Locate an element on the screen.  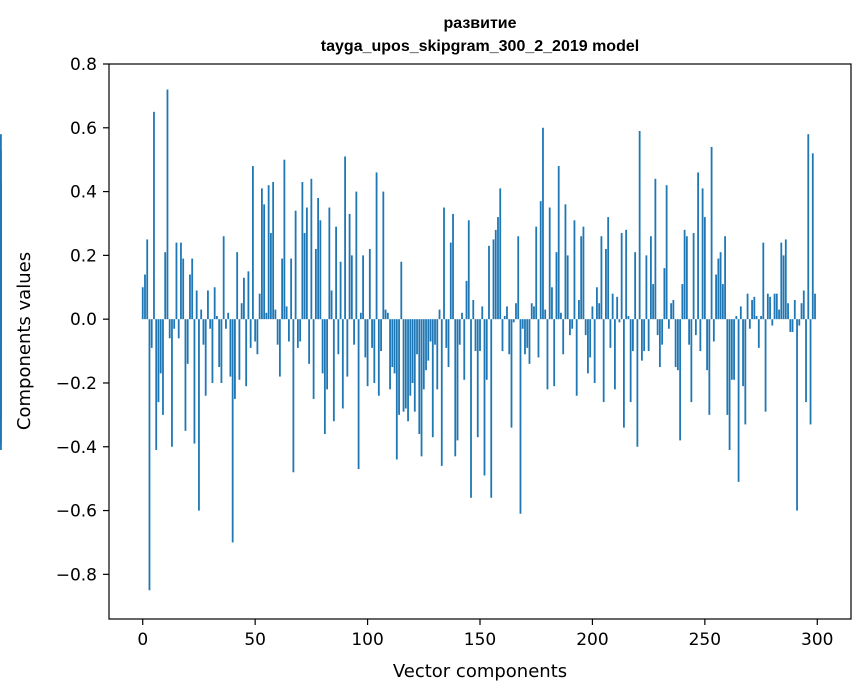
x-tick-label: 50 is located at coordinates (255, 640).